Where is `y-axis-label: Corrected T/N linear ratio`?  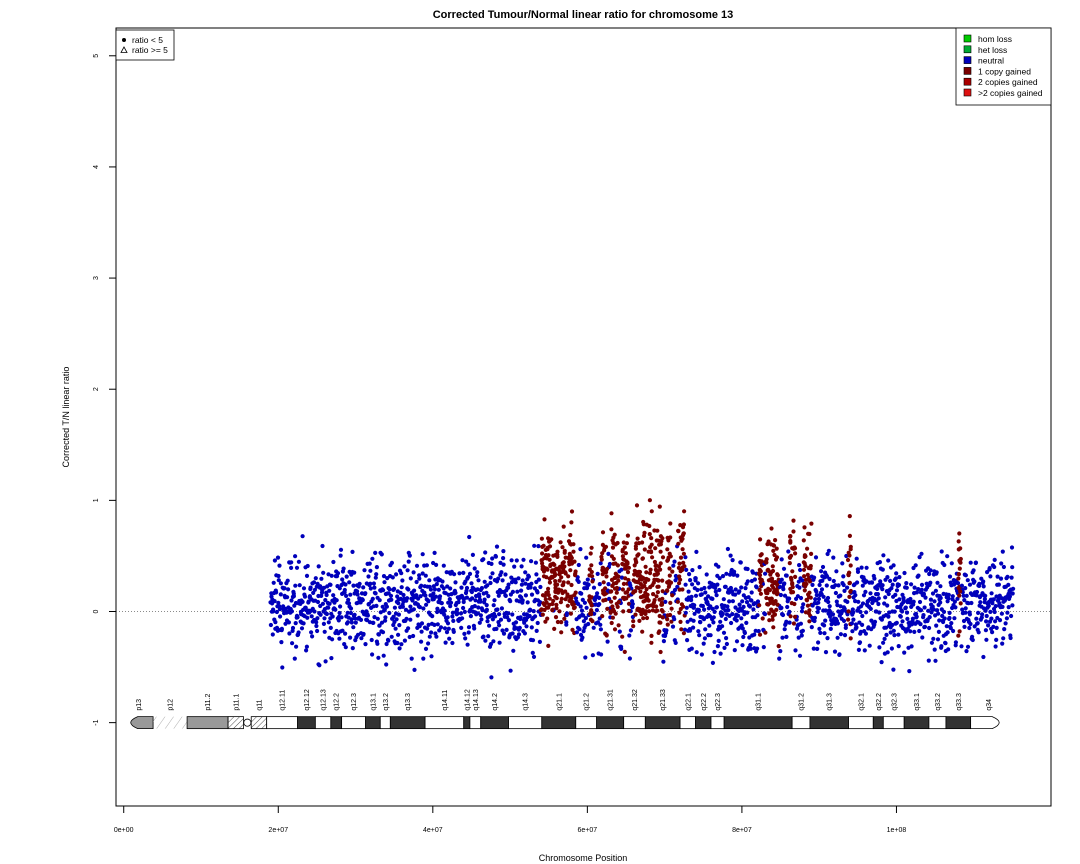
y-axis-label: Corrected T/N linear ratio is located at coordinates (66, 417).